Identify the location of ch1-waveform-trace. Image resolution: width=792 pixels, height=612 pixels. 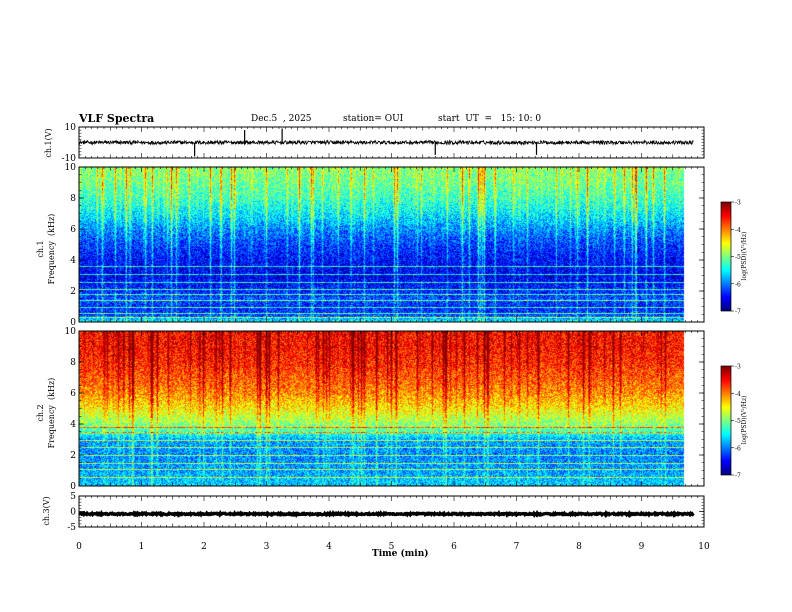
(386, 142).